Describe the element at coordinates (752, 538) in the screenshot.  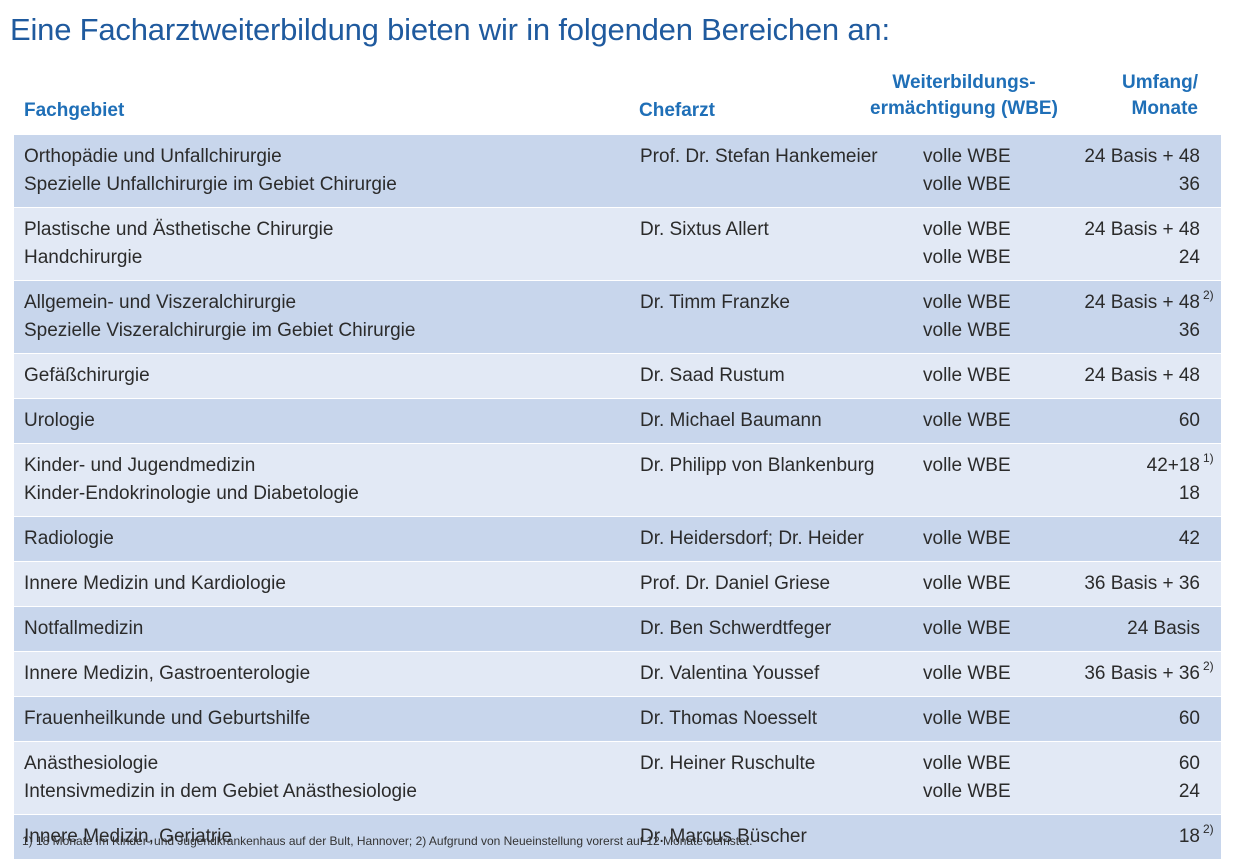
I see `cell-chefarzt-text: Dr. Heidersdorf; Dr. Heider` at that location.